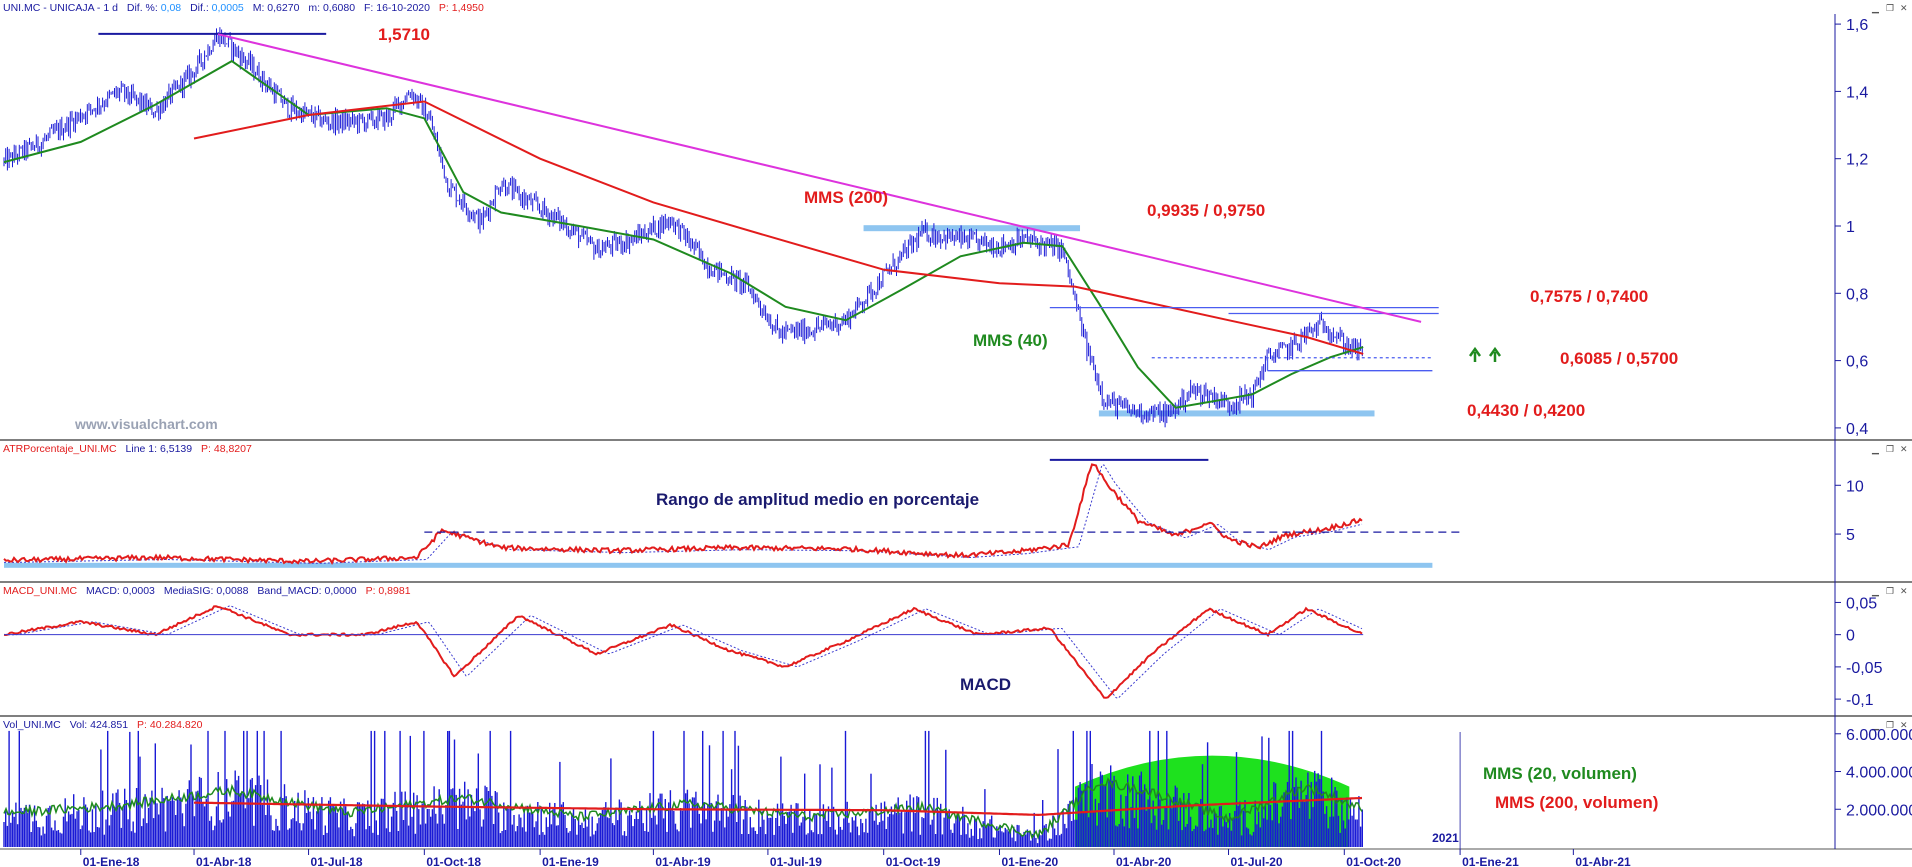  What do you see at coordinates (796, 861) in the screenshot?
I see `x-tick-label: 01-Jul-19` at bounding box center [796, 861].